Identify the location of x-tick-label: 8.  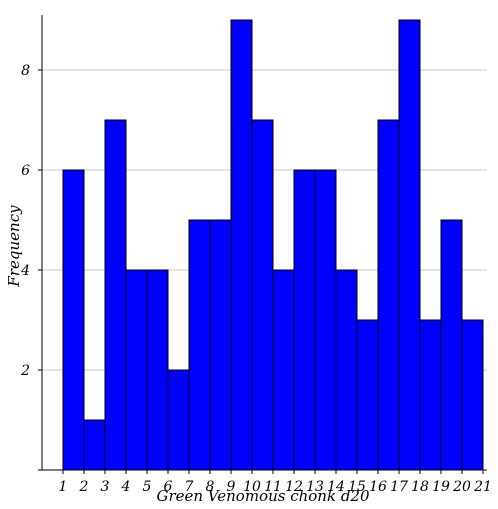
(210, 487).